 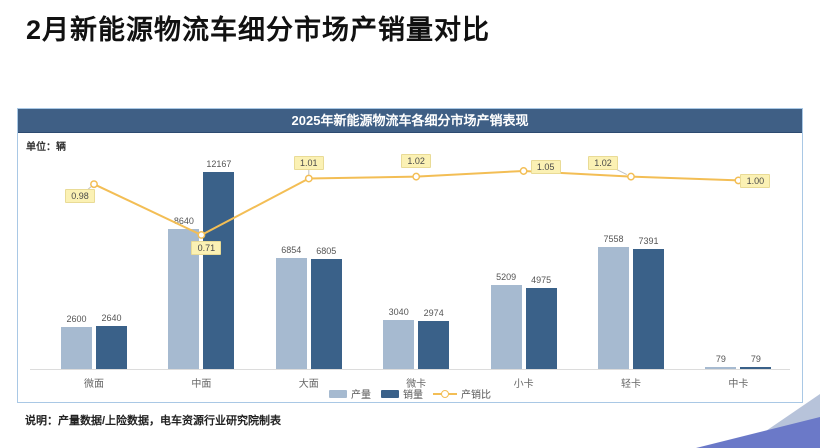 I want to click on production-value-label: 5209, so click(x=506, y=276).